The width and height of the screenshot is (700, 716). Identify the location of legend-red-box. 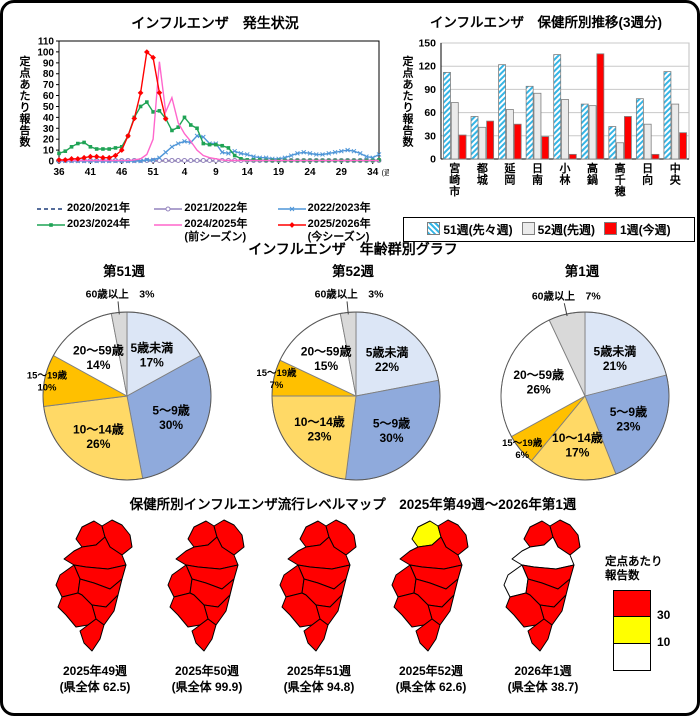
(632, 603).